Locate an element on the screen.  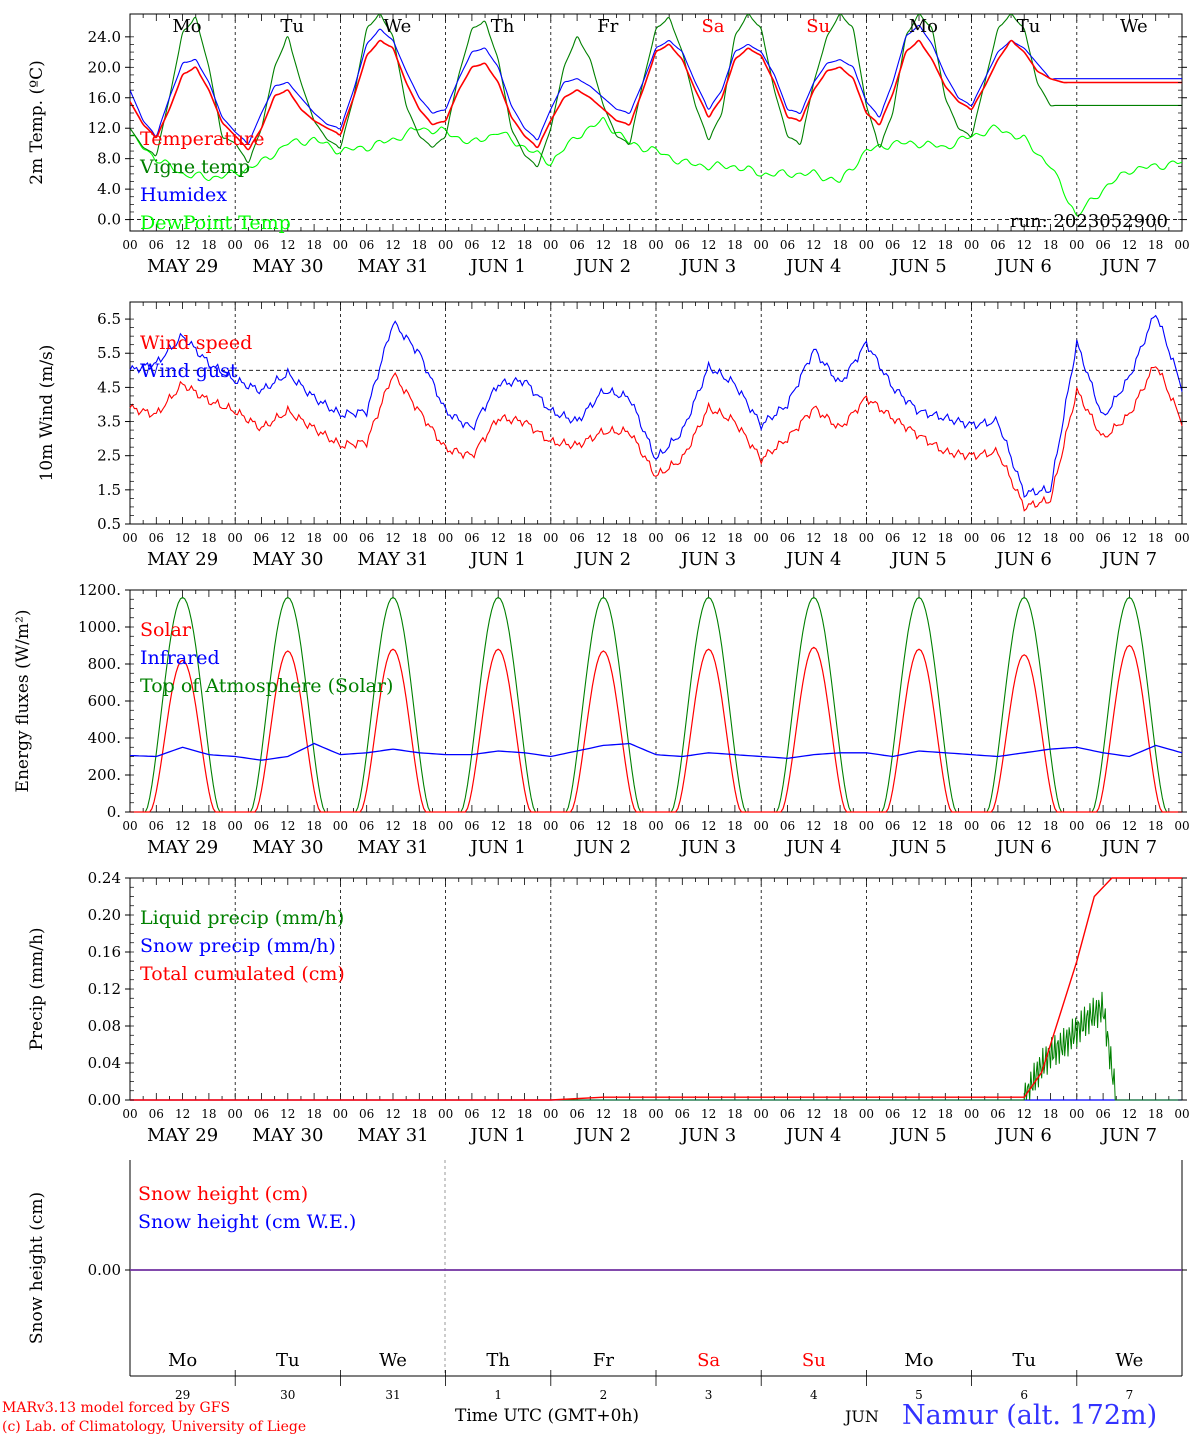
y-tick-label: 2.5 is located at coordinates (109, 456).